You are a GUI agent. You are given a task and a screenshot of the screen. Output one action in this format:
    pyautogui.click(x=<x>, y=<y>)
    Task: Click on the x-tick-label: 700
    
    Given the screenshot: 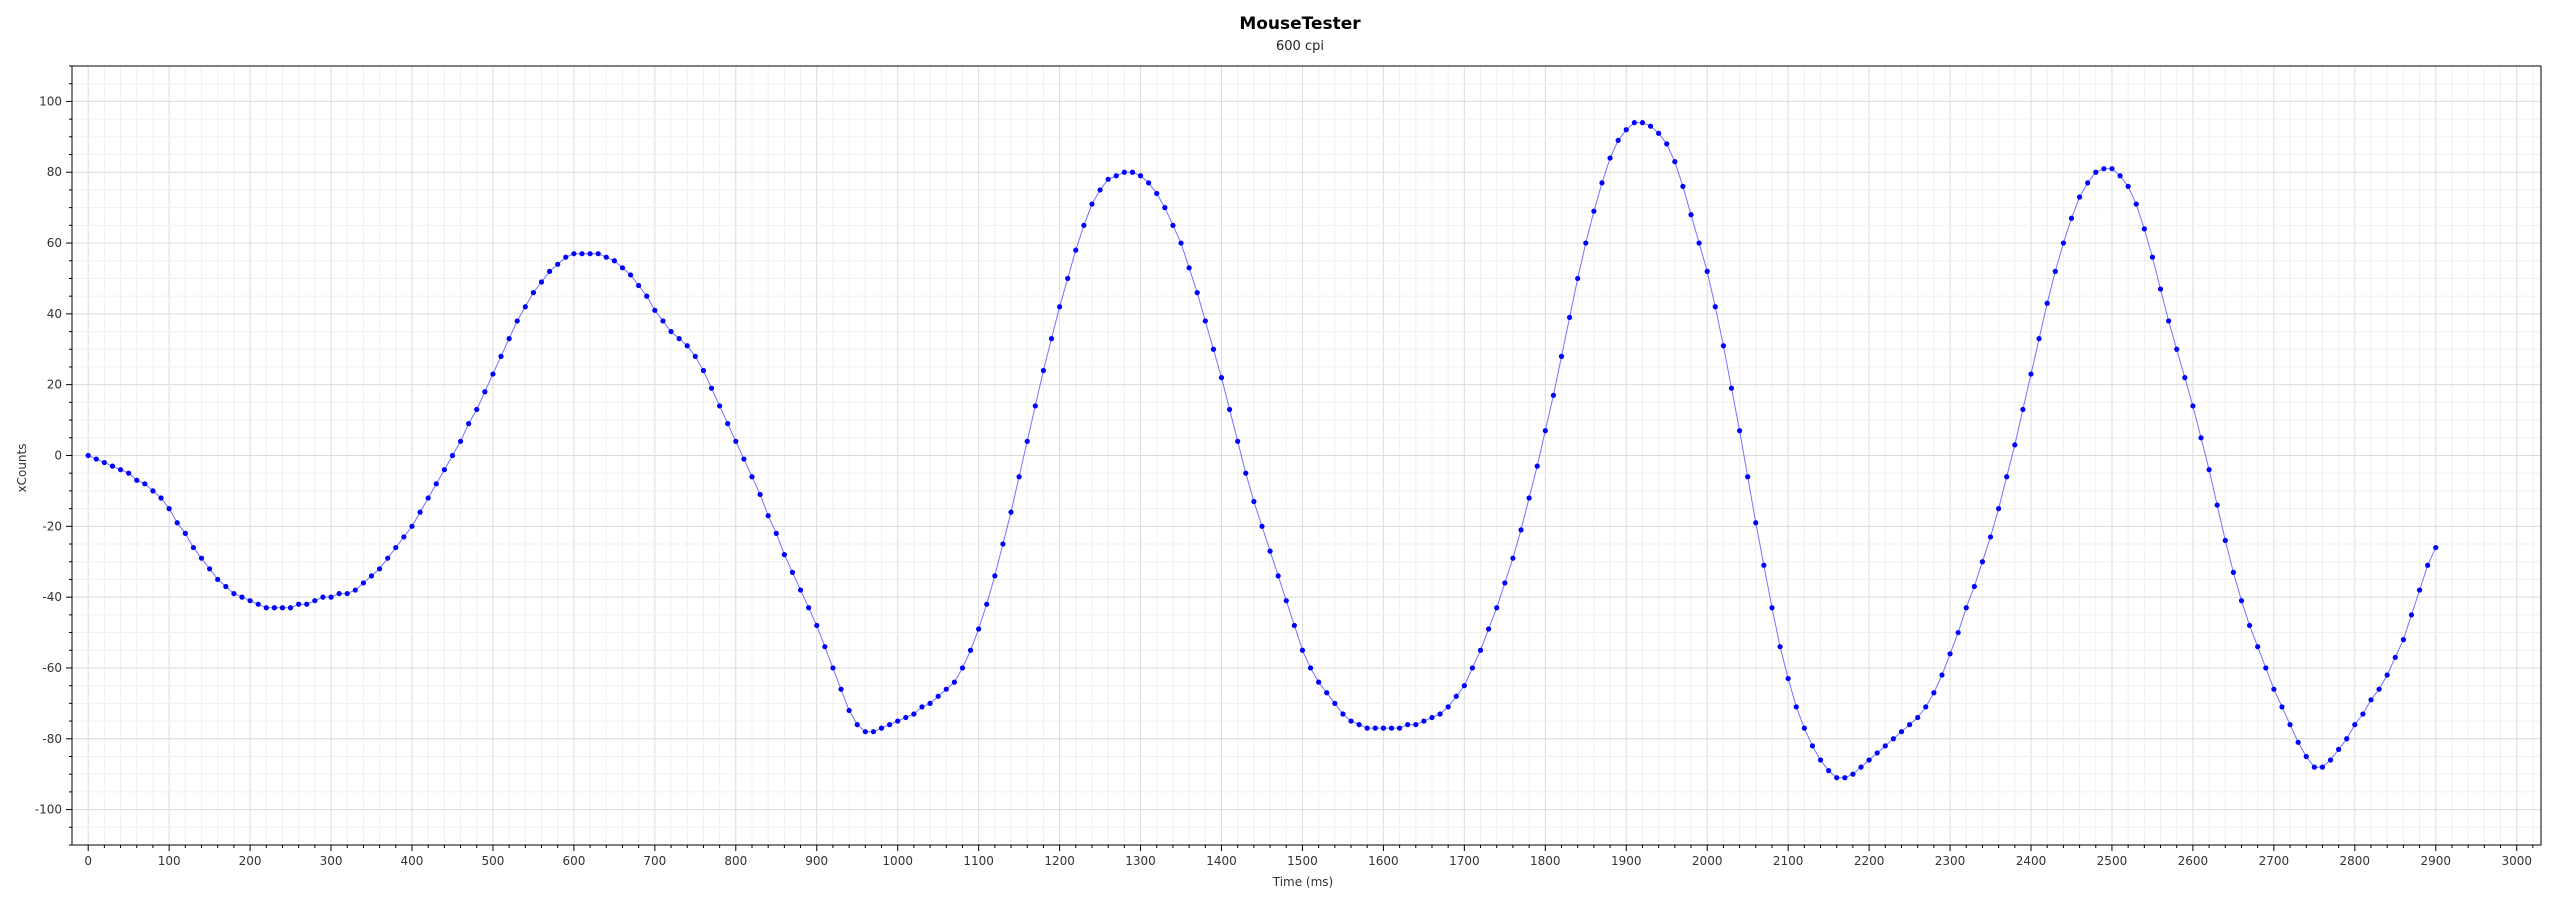 What is the action you would take?
    pyautogui.click(x=654, y=861)
    